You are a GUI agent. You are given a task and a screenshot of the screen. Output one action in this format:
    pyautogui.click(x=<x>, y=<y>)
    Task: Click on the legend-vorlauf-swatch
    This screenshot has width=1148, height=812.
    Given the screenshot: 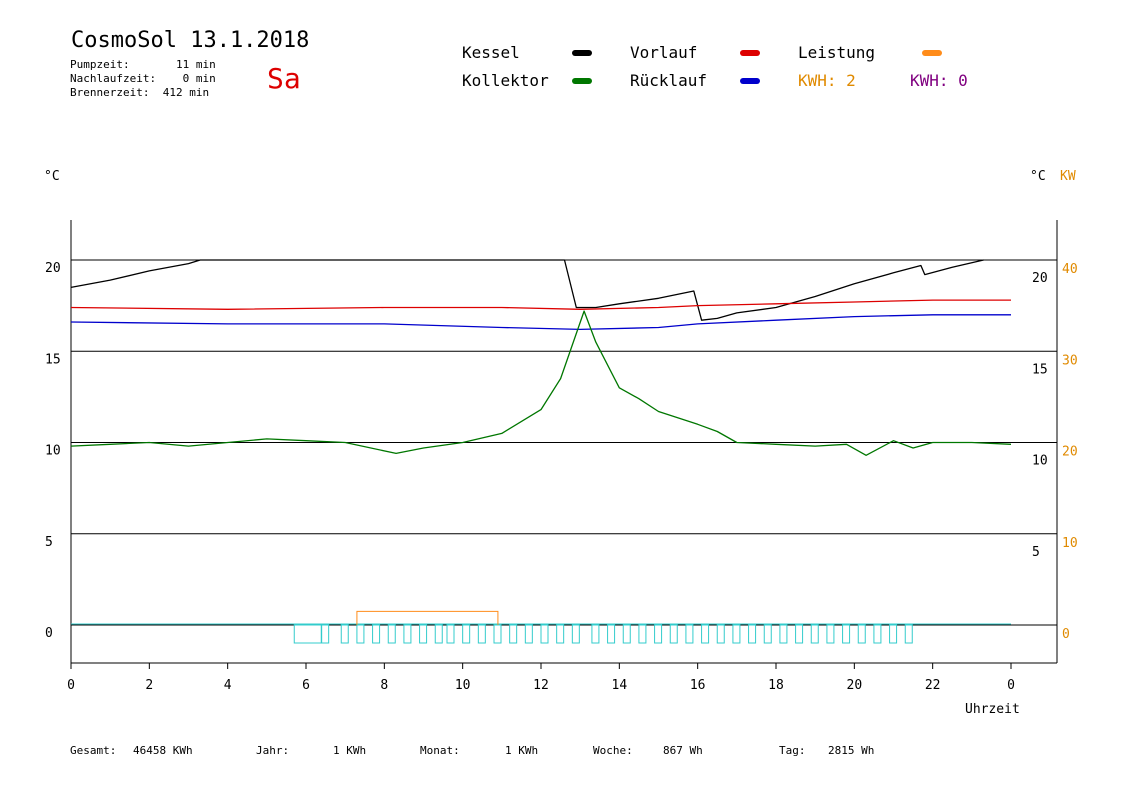 What is the action you would take?
    pyautogui.click(x=750, y=53)
    